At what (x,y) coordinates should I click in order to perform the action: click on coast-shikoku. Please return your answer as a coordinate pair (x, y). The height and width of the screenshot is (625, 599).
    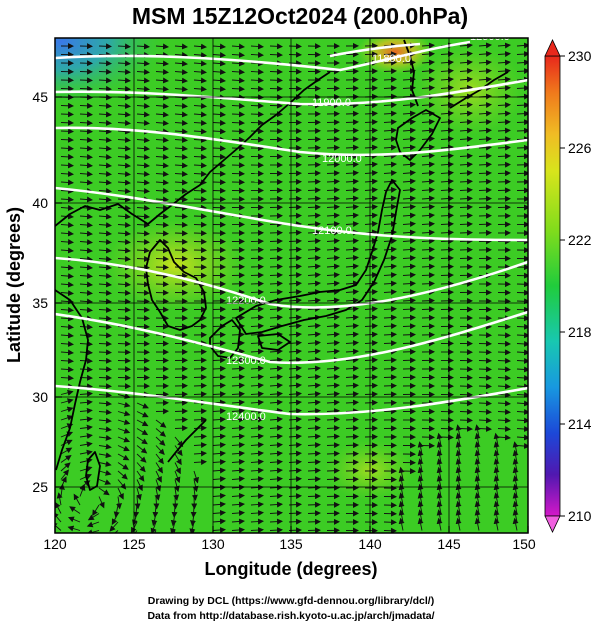
    Looking at the image, I should click on (274, 342).